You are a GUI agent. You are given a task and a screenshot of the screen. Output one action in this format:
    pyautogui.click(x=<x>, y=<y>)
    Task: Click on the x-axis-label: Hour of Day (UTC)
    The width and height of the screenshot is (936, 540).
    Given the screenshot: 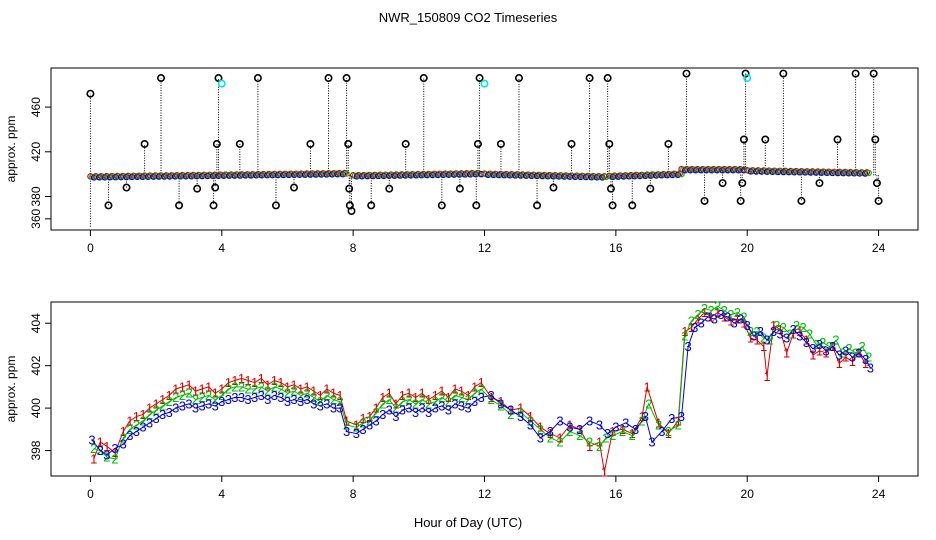 What is the action you would take?
    pyautogui.click(x=468, y=522)
    